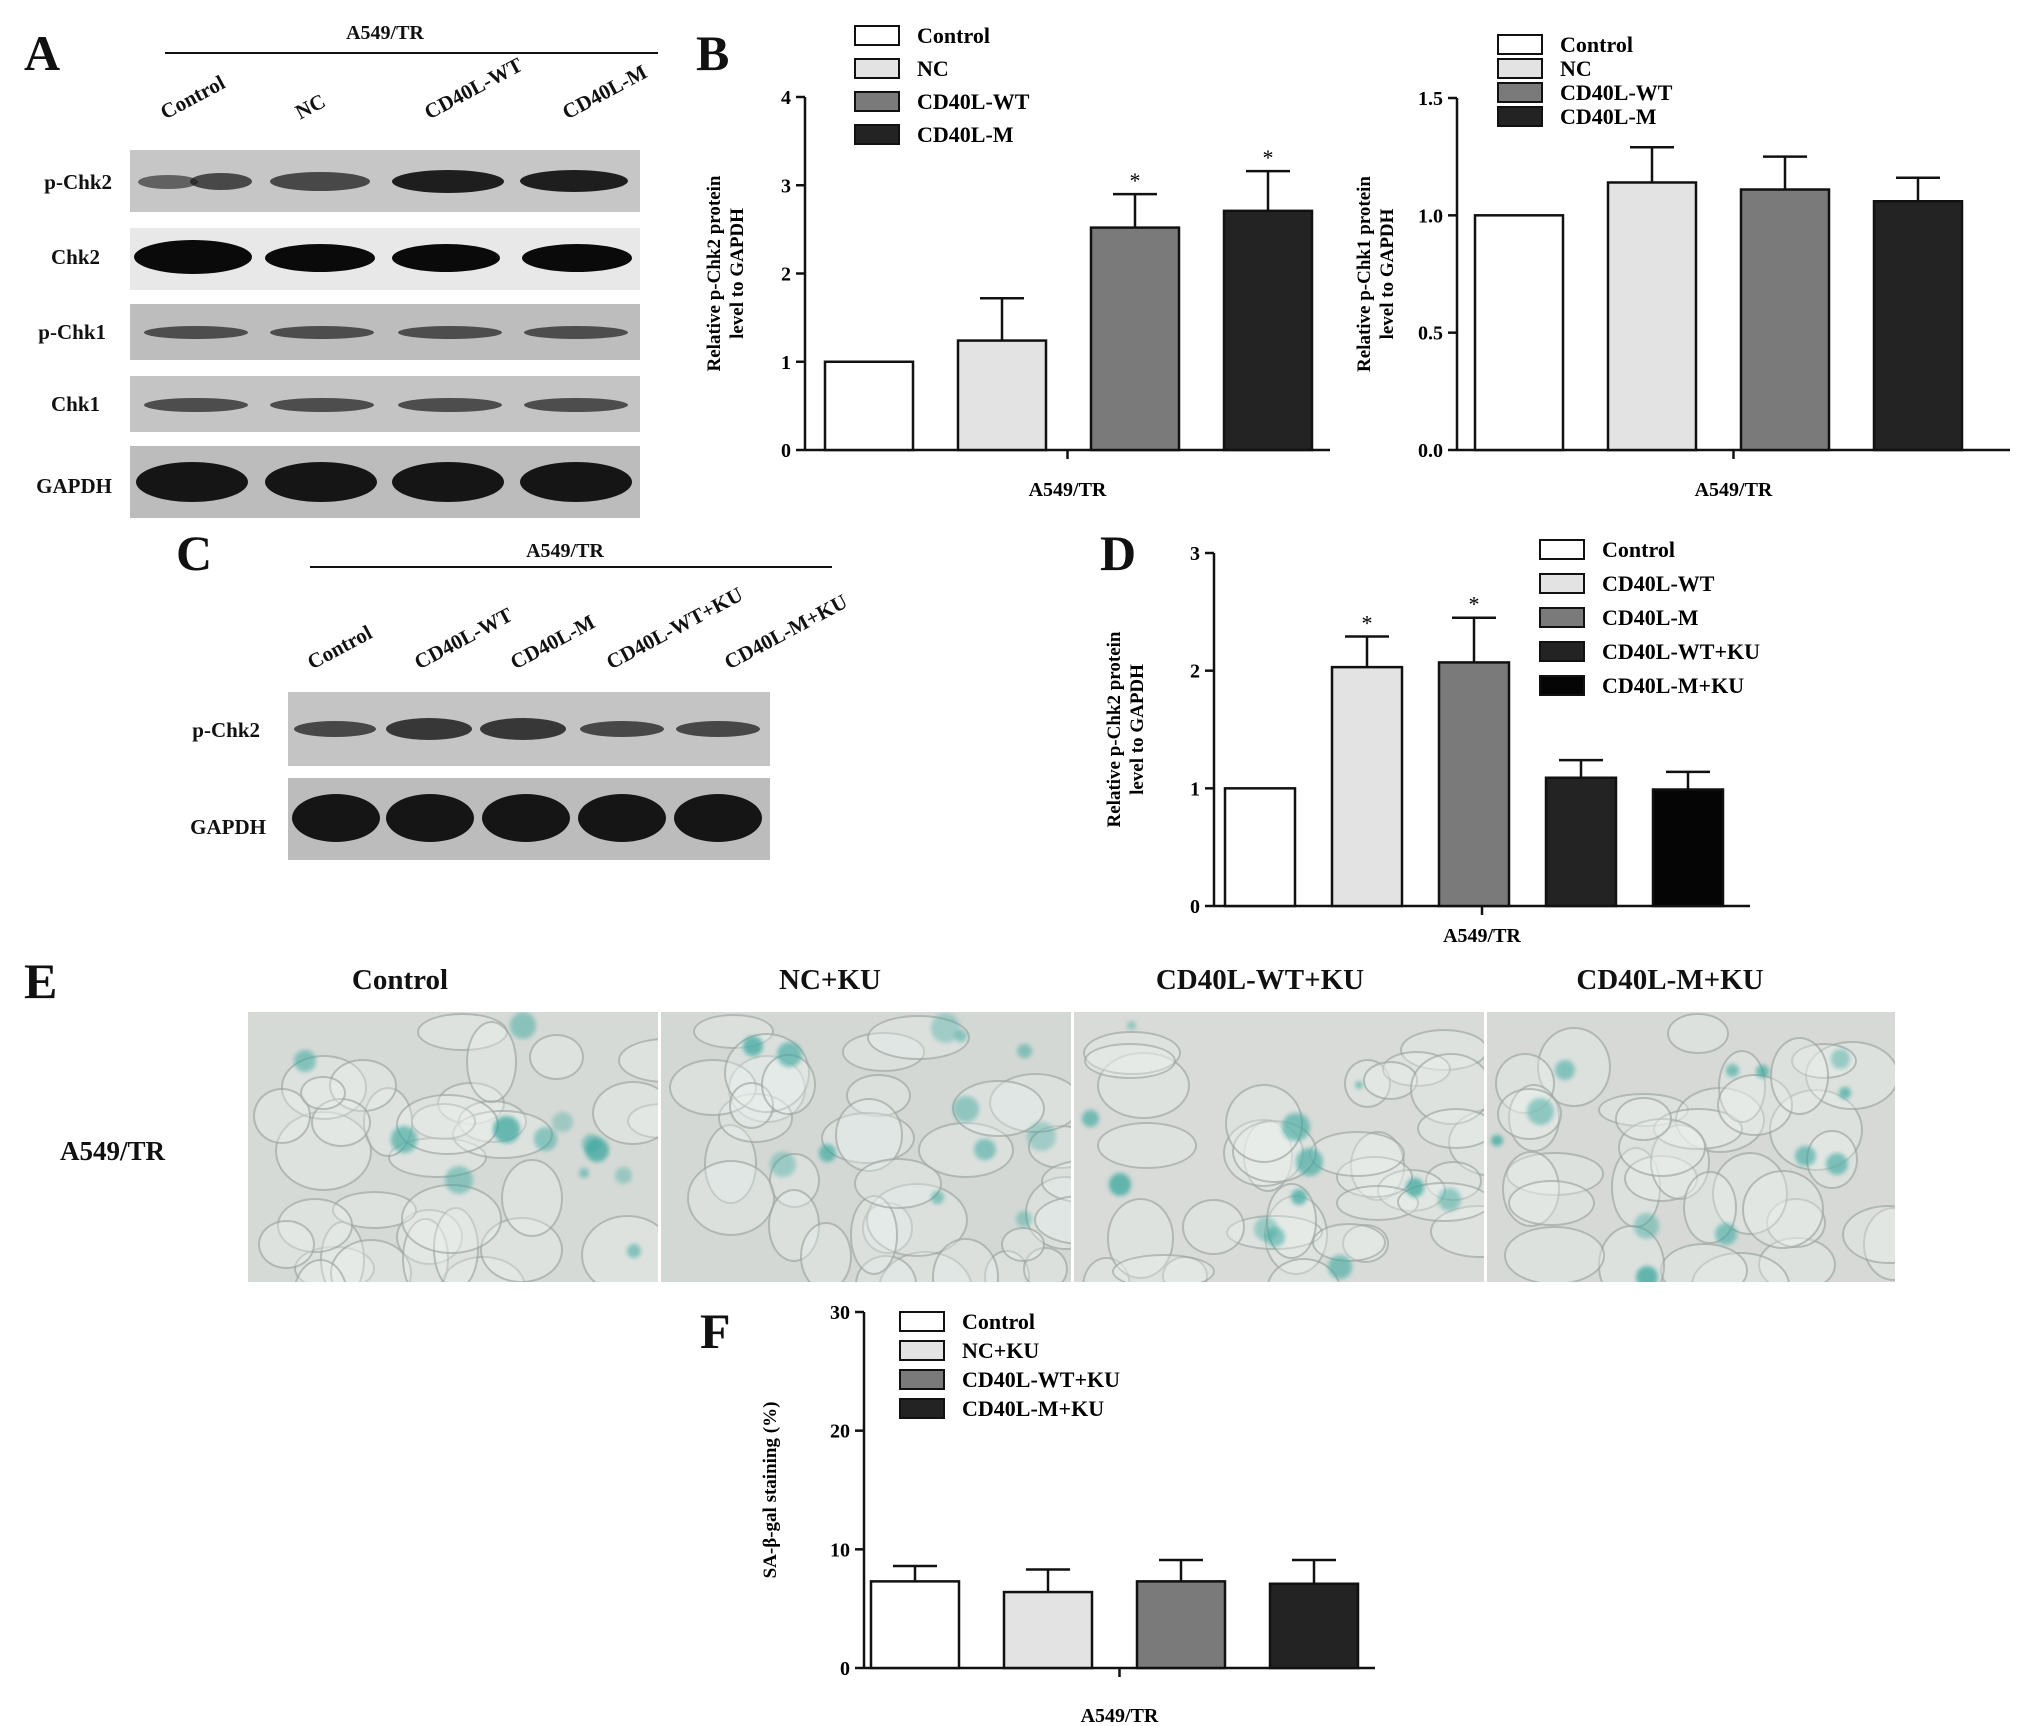  I want to click on blot-c-header: A549/TR, so click(565, 551).